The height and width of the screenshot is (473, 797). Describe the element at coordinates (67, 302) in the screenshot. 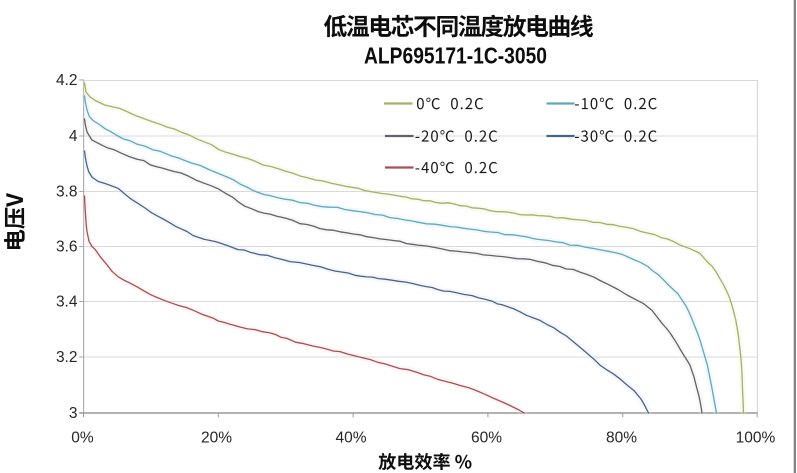

I see `svg-text: 3.4` at that location.